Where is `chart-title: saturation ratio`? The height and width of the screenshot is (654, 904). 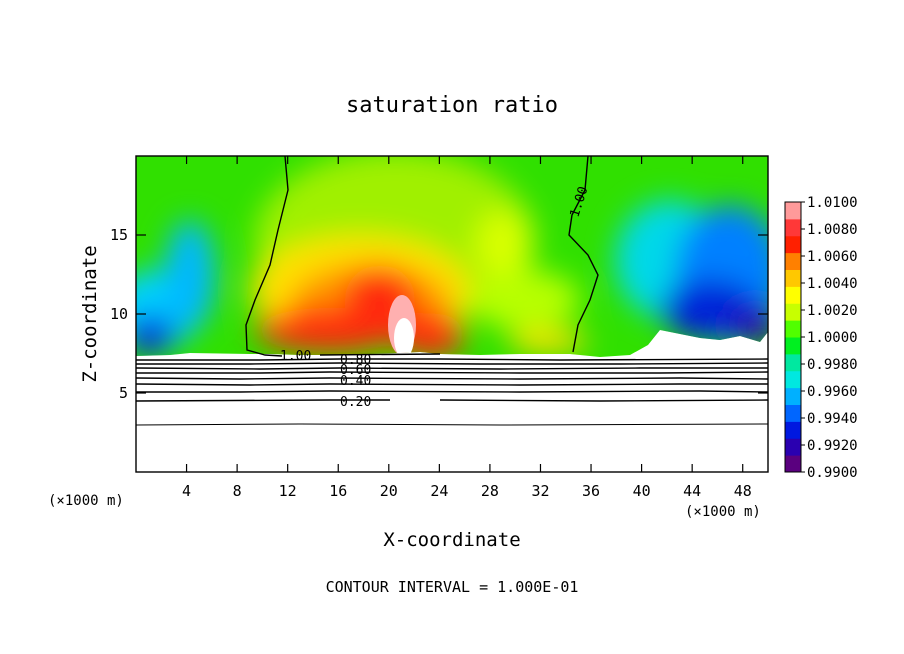 chart-title: saturation ratio is located at coordinates (452, 105).